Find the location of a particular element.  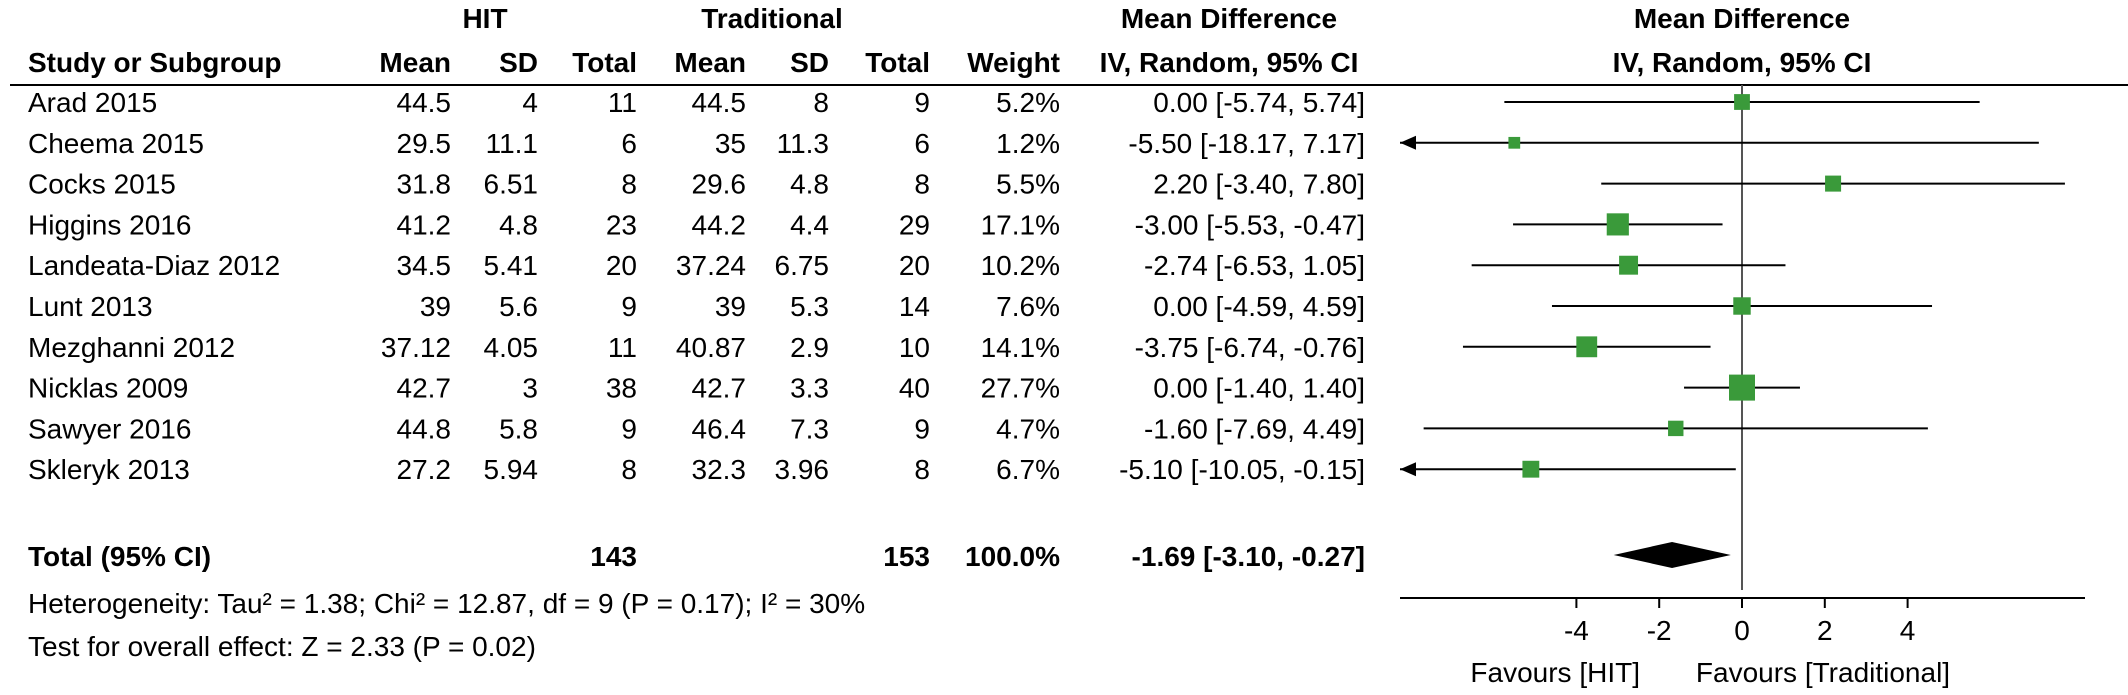

header-mean-difference: Mean Difference is located at coordinates (1229, 18).